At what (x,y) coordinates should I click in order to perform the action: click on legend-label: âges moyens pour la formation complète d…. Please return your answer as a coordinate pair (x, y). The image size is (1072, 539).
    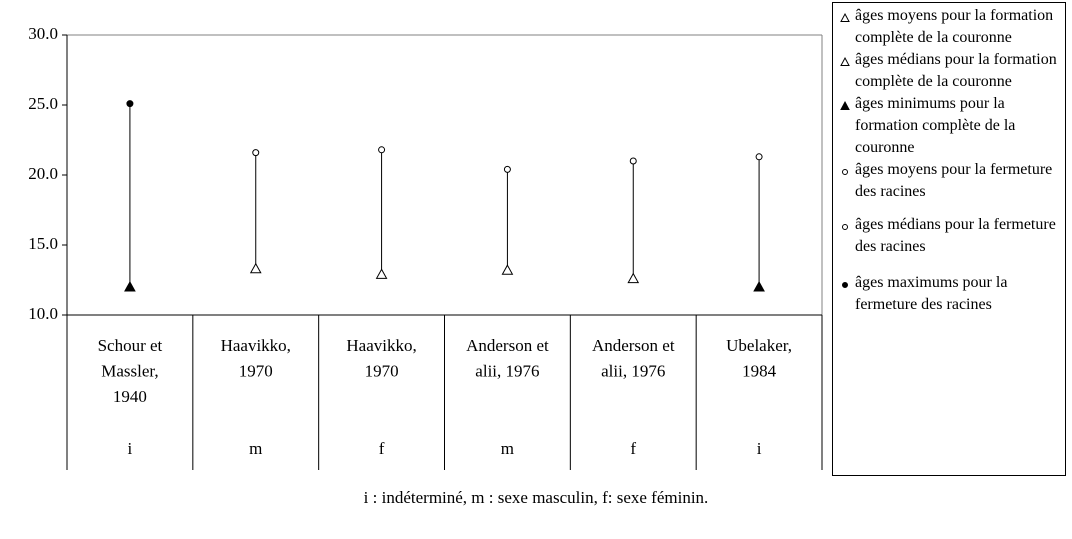
    Looking at the image, I should click on (954, 26).